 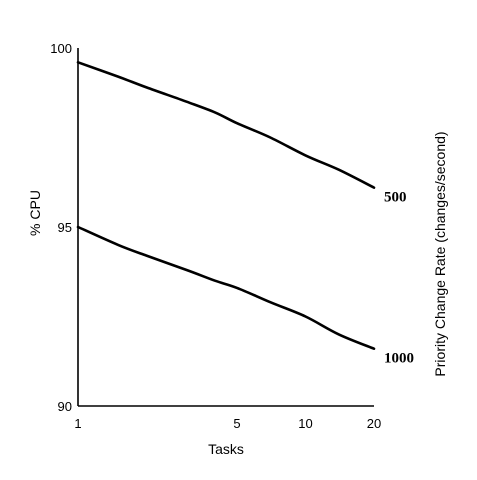 What do you see at coordinates (77, 423) in the screenshot?
I see `x-tick-label: 1` at bounding box center [77, 423].